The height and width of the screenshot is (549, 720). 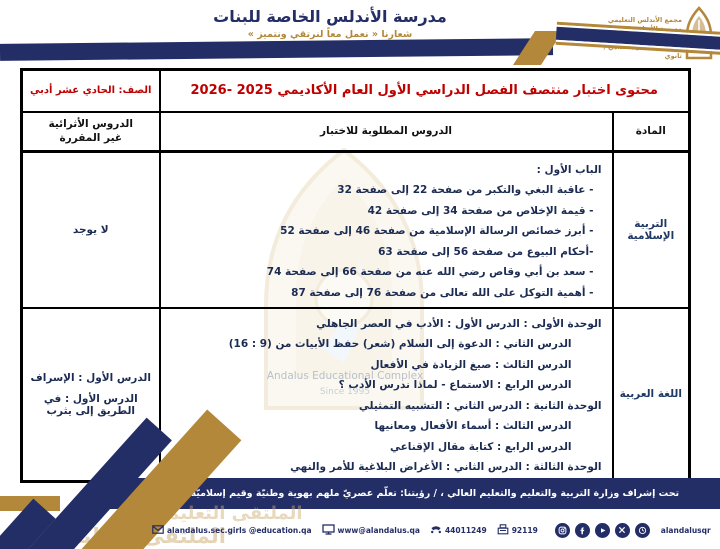 I want to click on lesson-line: الدرس الثالث : صيغ الزيادة في الأفعال, so click(x=471, y=364).